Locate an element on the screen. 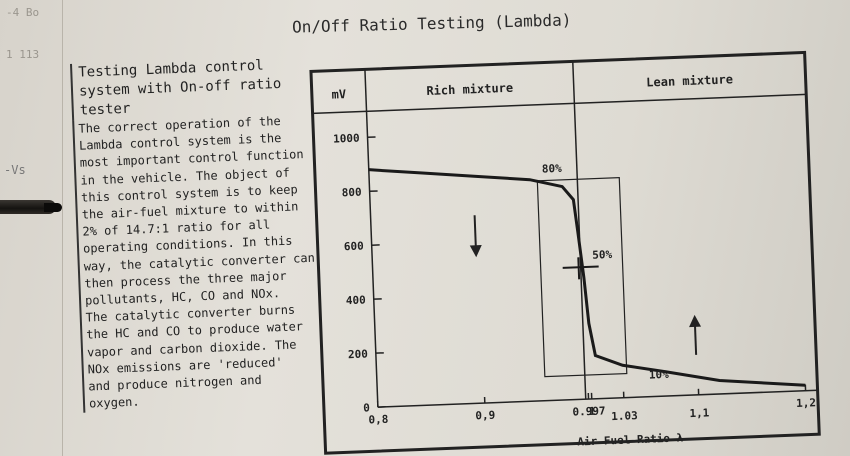 This screenshot has width=850, height=456. y-tick-label: 800 is located at coordinates (352, 193).